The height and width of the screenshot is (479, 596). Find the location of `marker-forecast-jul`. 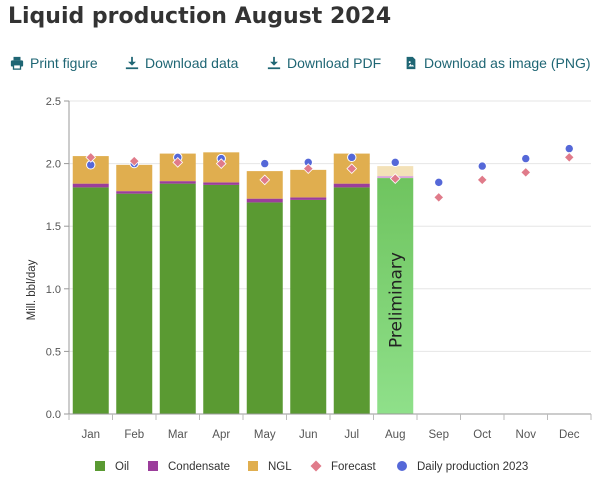

marker-forecast-jul is located at coordinates (352, 168).